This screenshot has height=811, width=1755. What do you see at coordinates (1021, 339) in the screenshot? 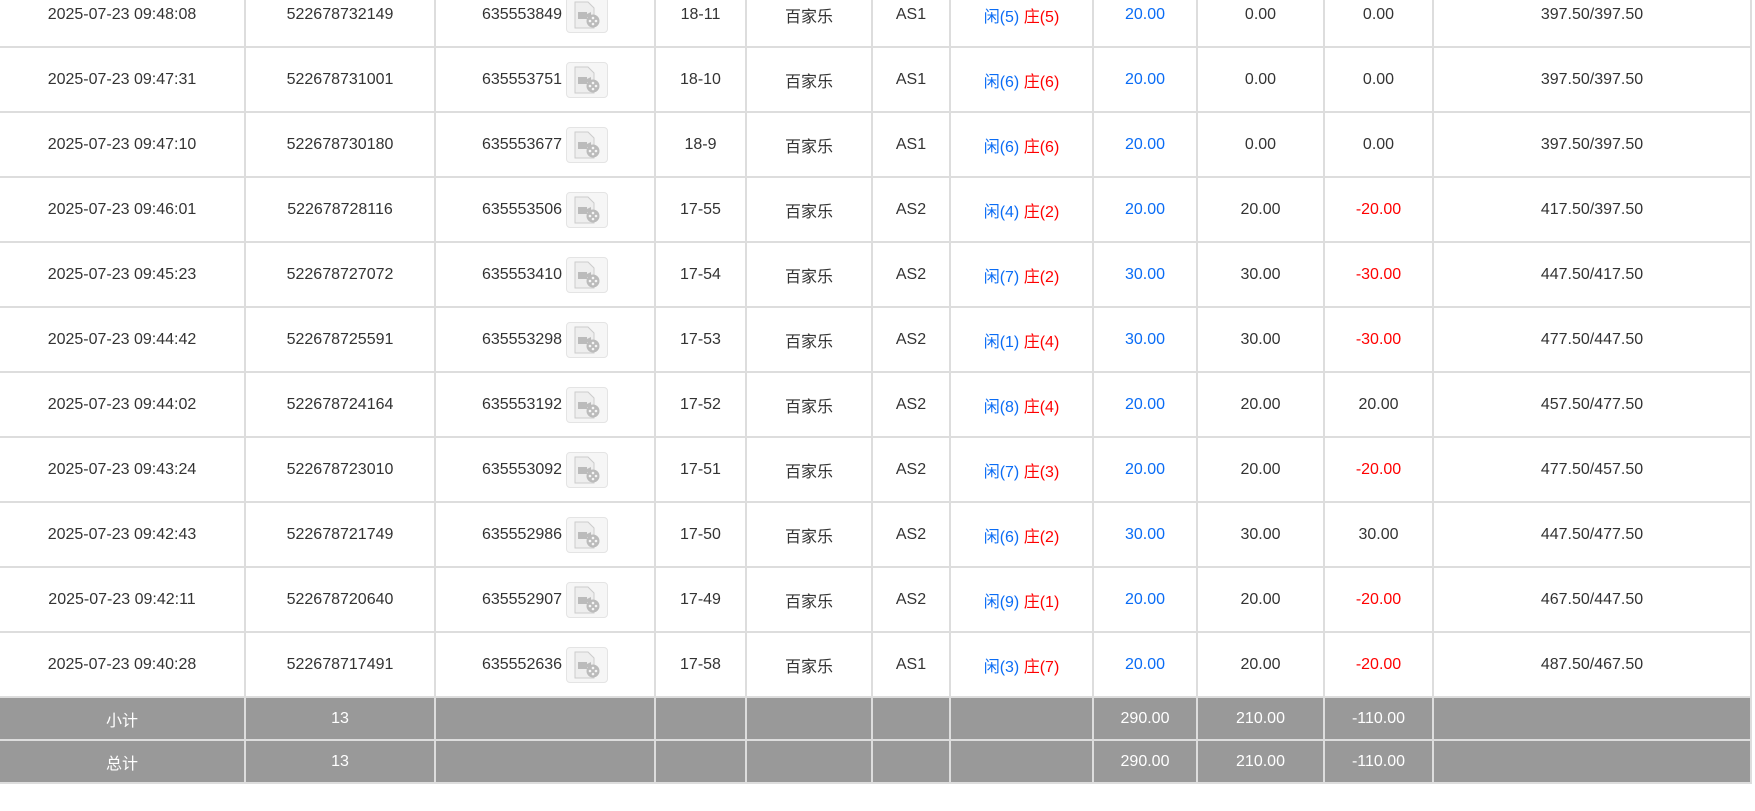
I see `result-cell: 闲(1) 庄(4)` at bounding box center [1021, 339].